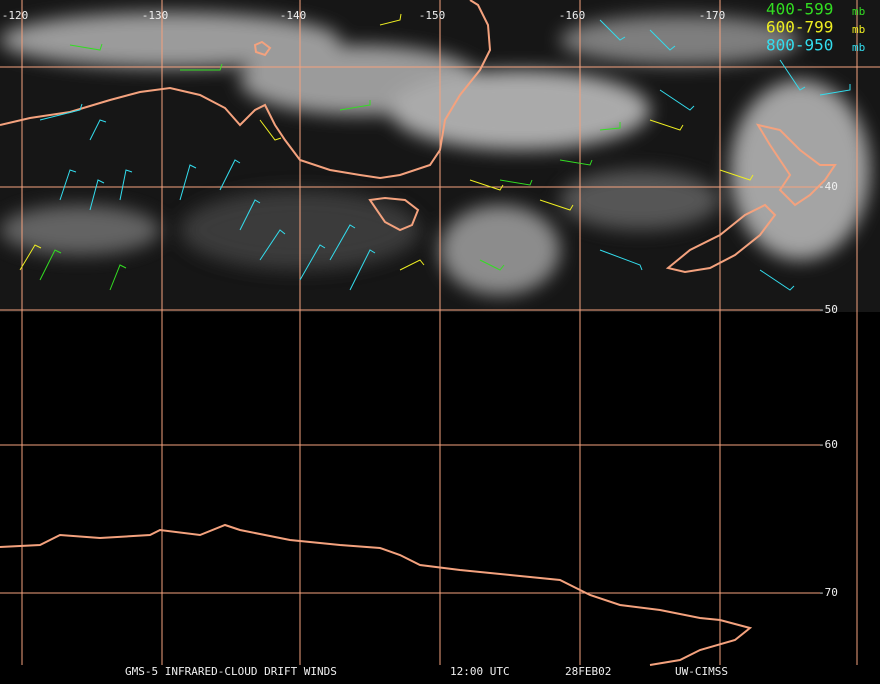 This screenshot has height=684, width=880. What do you see at coordinates (799, 9) in the screenshot?
I see `legend-label: 400-599` at bounding box center [799, 9].